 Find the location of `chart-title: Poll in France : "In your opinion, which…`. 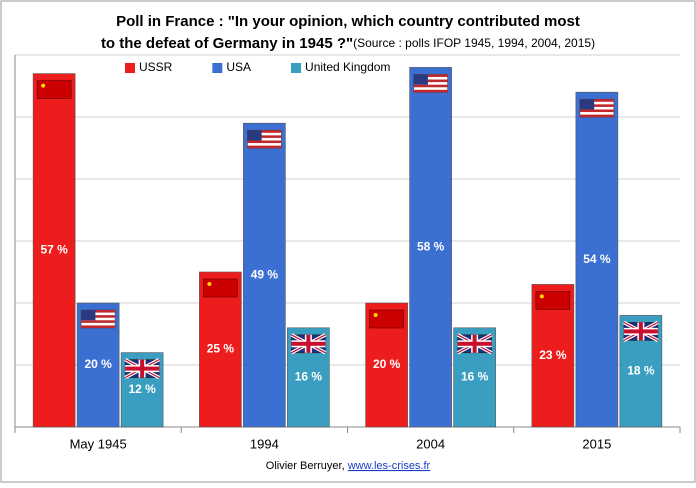

chart-title: Poll in France : "In your opinion, which… is located at coordinates (348, 21).